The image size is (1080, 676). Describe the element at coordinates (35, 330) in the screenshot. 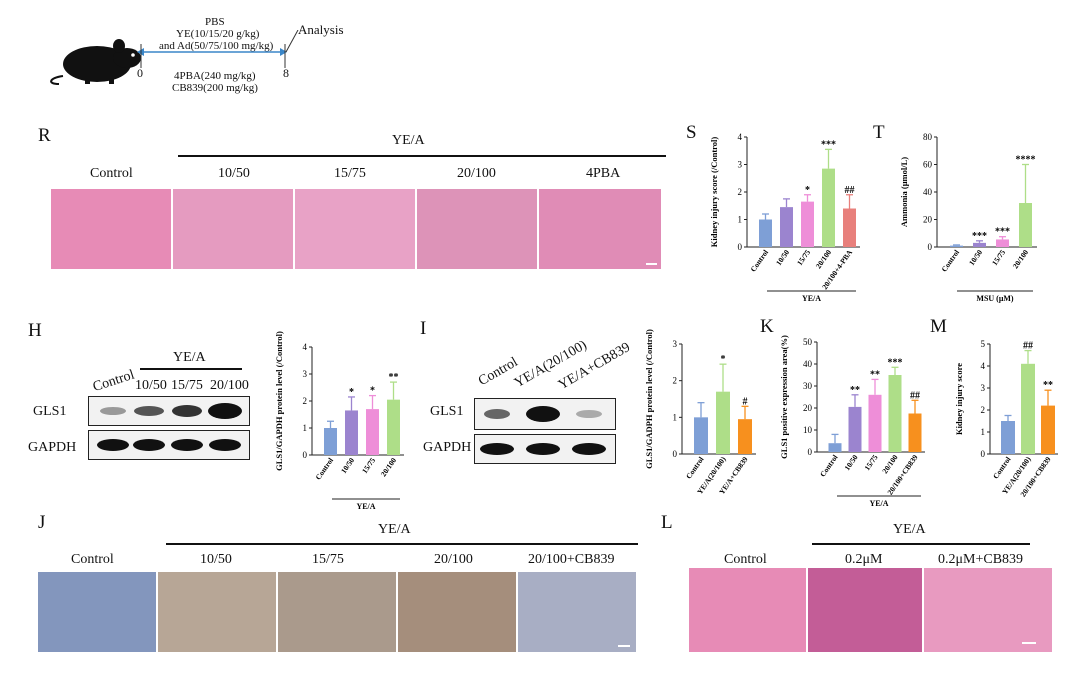

I see `panel-letter-h: H` at that location.